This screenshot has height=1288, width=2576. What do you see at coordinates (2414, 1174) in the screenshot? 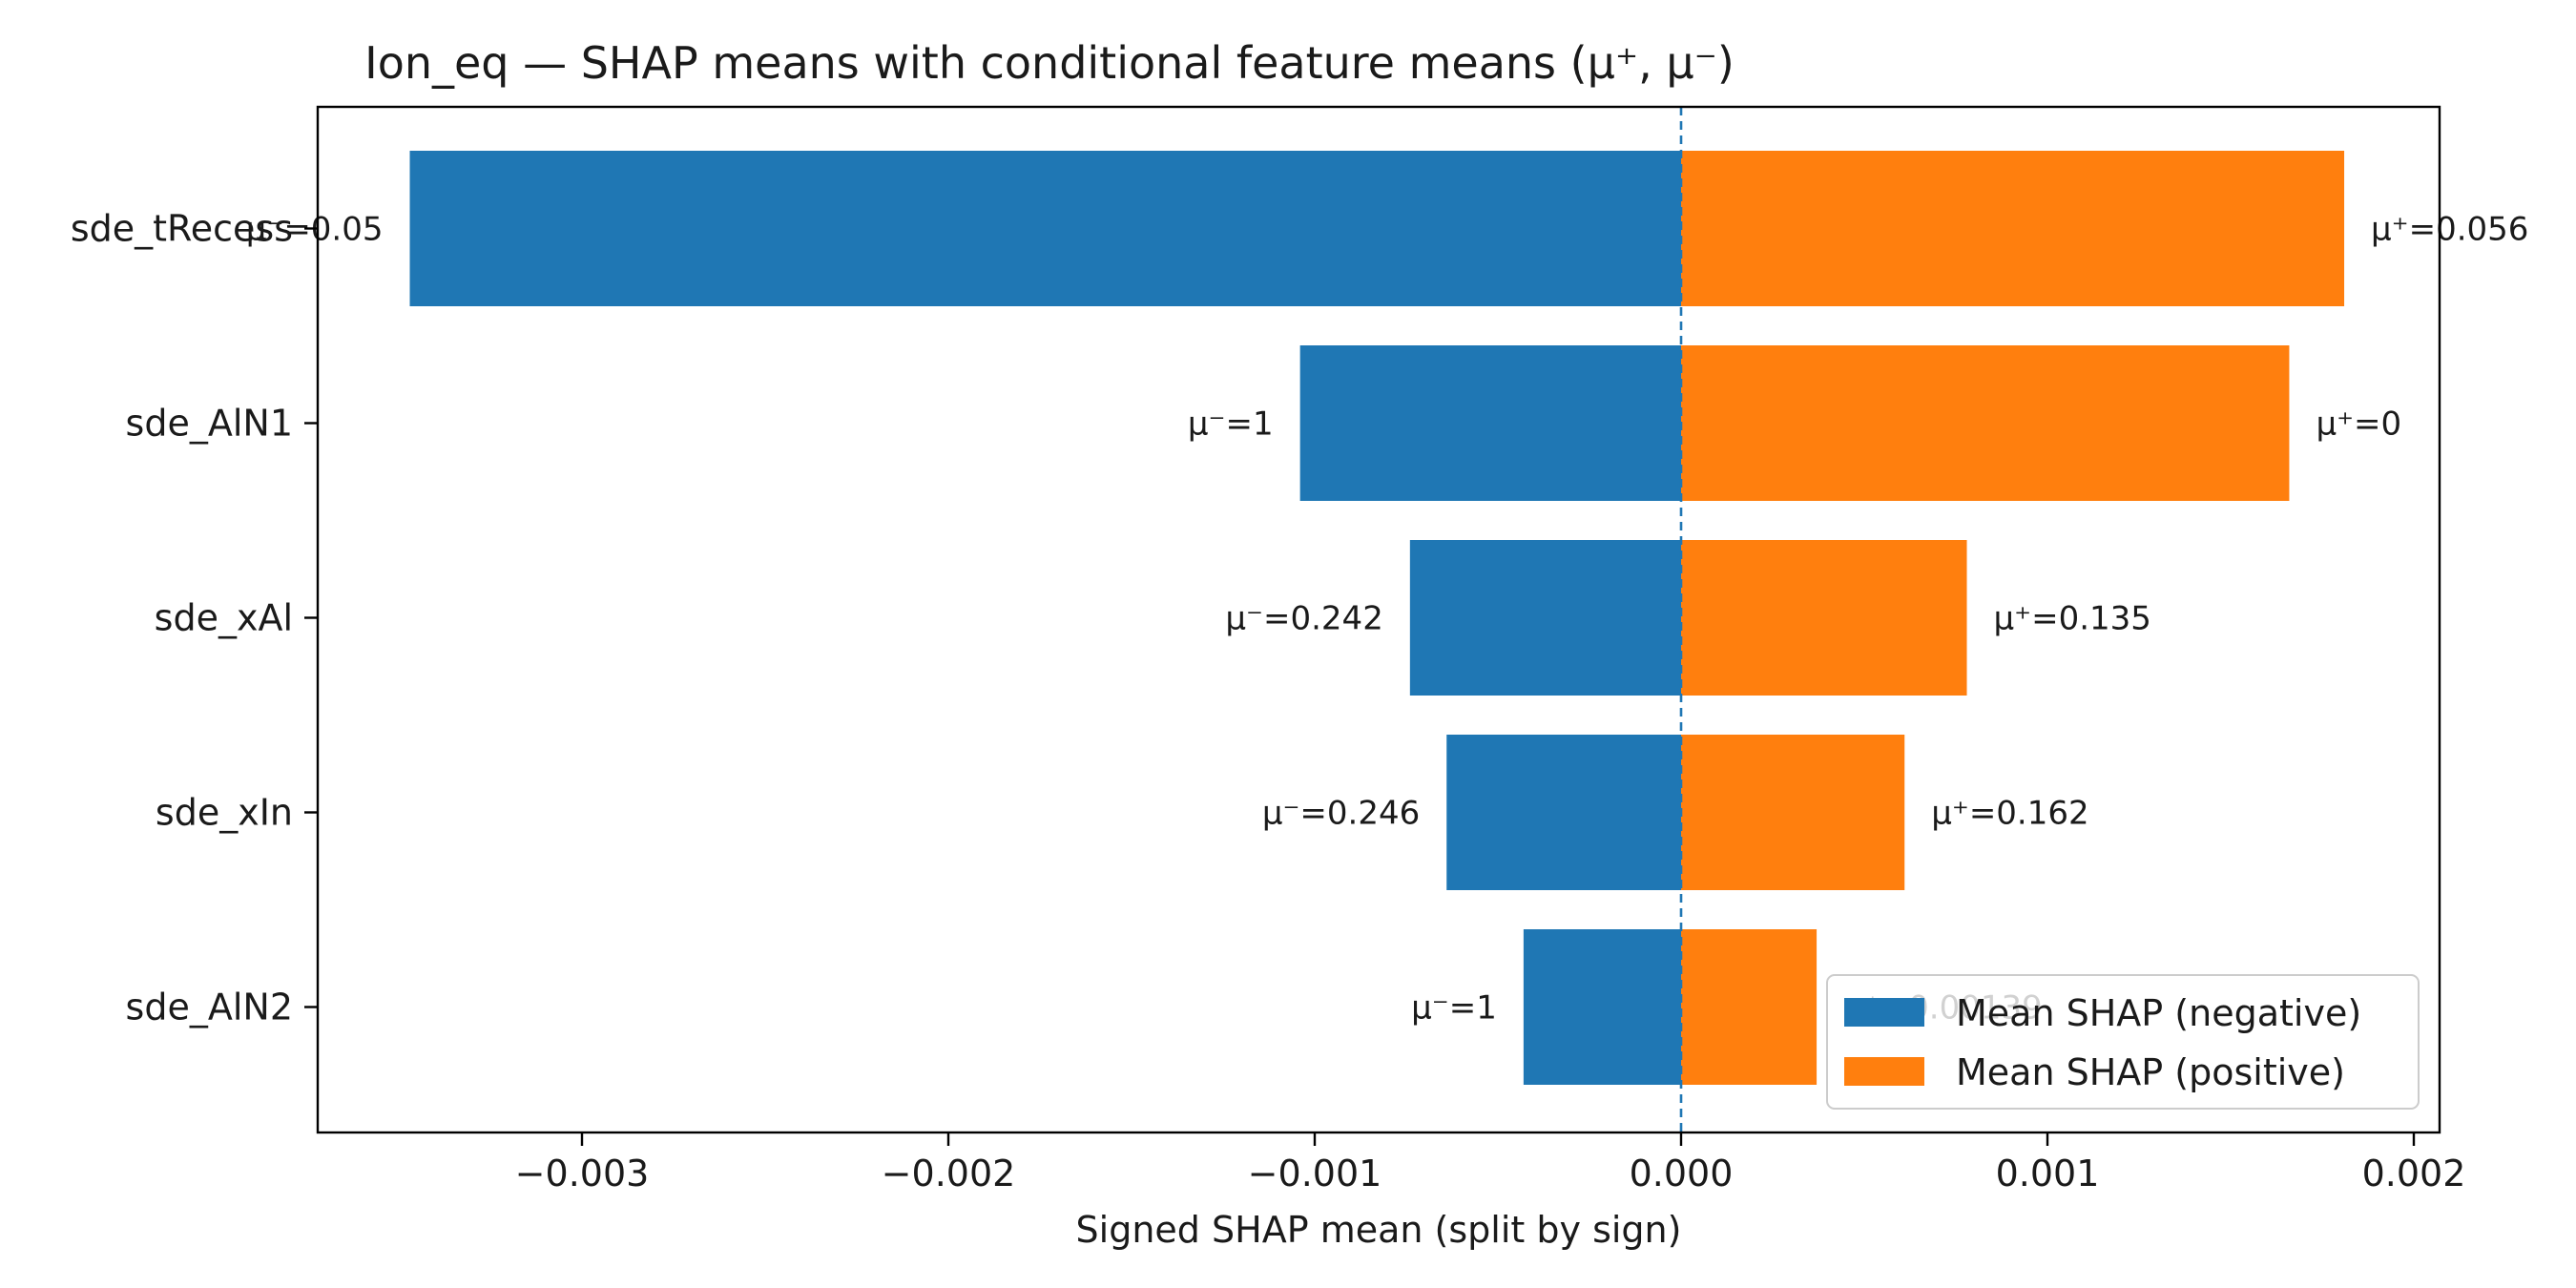
I see `x-tick-label: 0.002` at bounding box center [2414, 1174].